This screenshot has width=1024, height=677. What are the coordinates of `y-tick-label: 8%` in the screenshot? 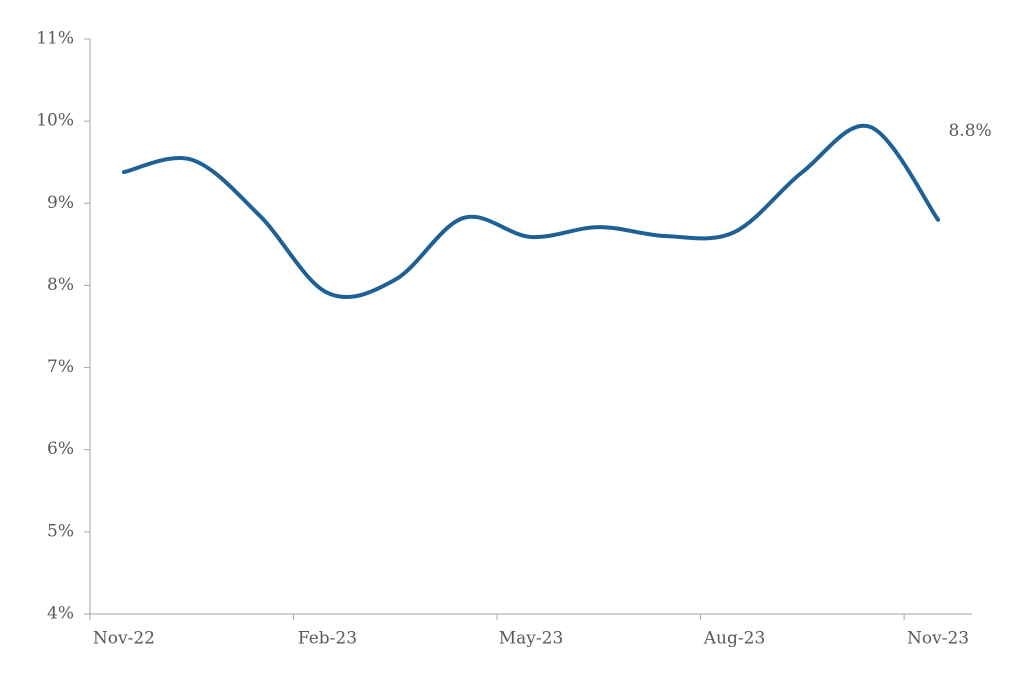 It's located at (60, 285).